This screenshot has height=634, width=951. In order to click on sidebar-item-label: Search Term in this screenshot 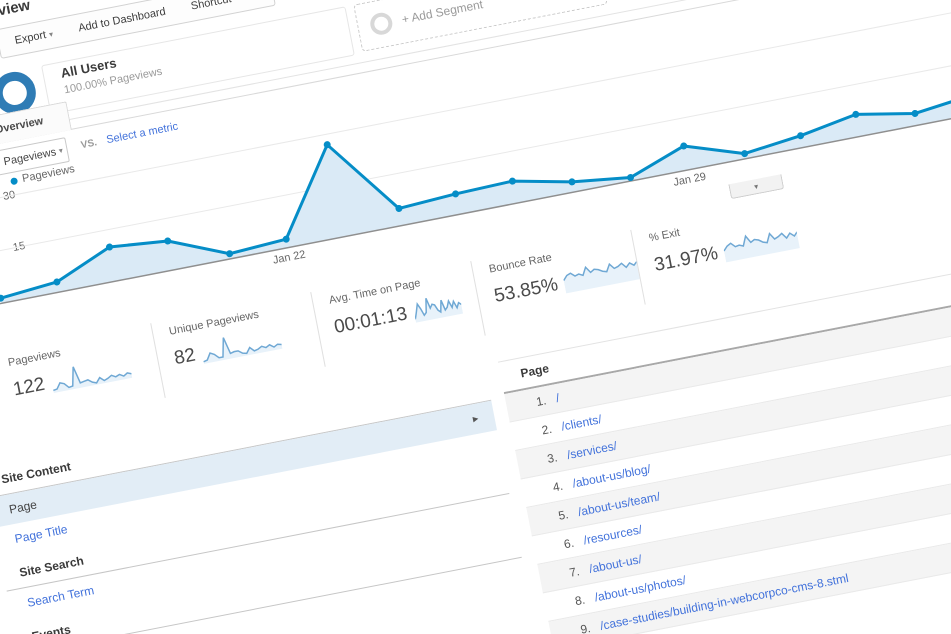, I will do `click(60, 596)`.